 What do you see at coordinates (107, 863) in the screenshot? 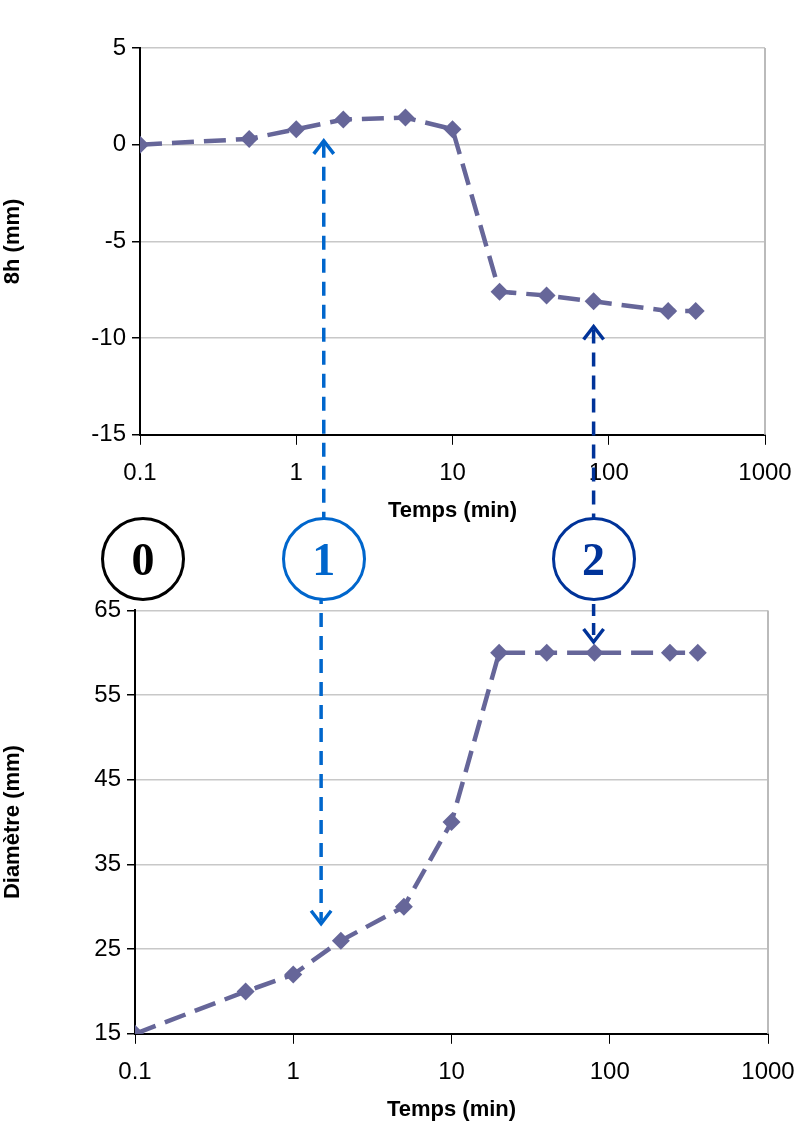
I see `y-tick-label: 35` at bounding box center [107, 863].